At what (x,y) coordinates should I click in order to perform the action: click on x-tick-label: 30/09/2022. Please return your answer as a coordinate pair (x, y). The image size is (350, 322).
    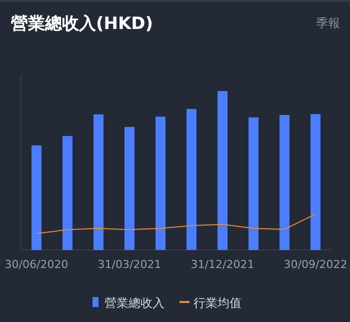
    Looking at the image, I should click on (316, 264).